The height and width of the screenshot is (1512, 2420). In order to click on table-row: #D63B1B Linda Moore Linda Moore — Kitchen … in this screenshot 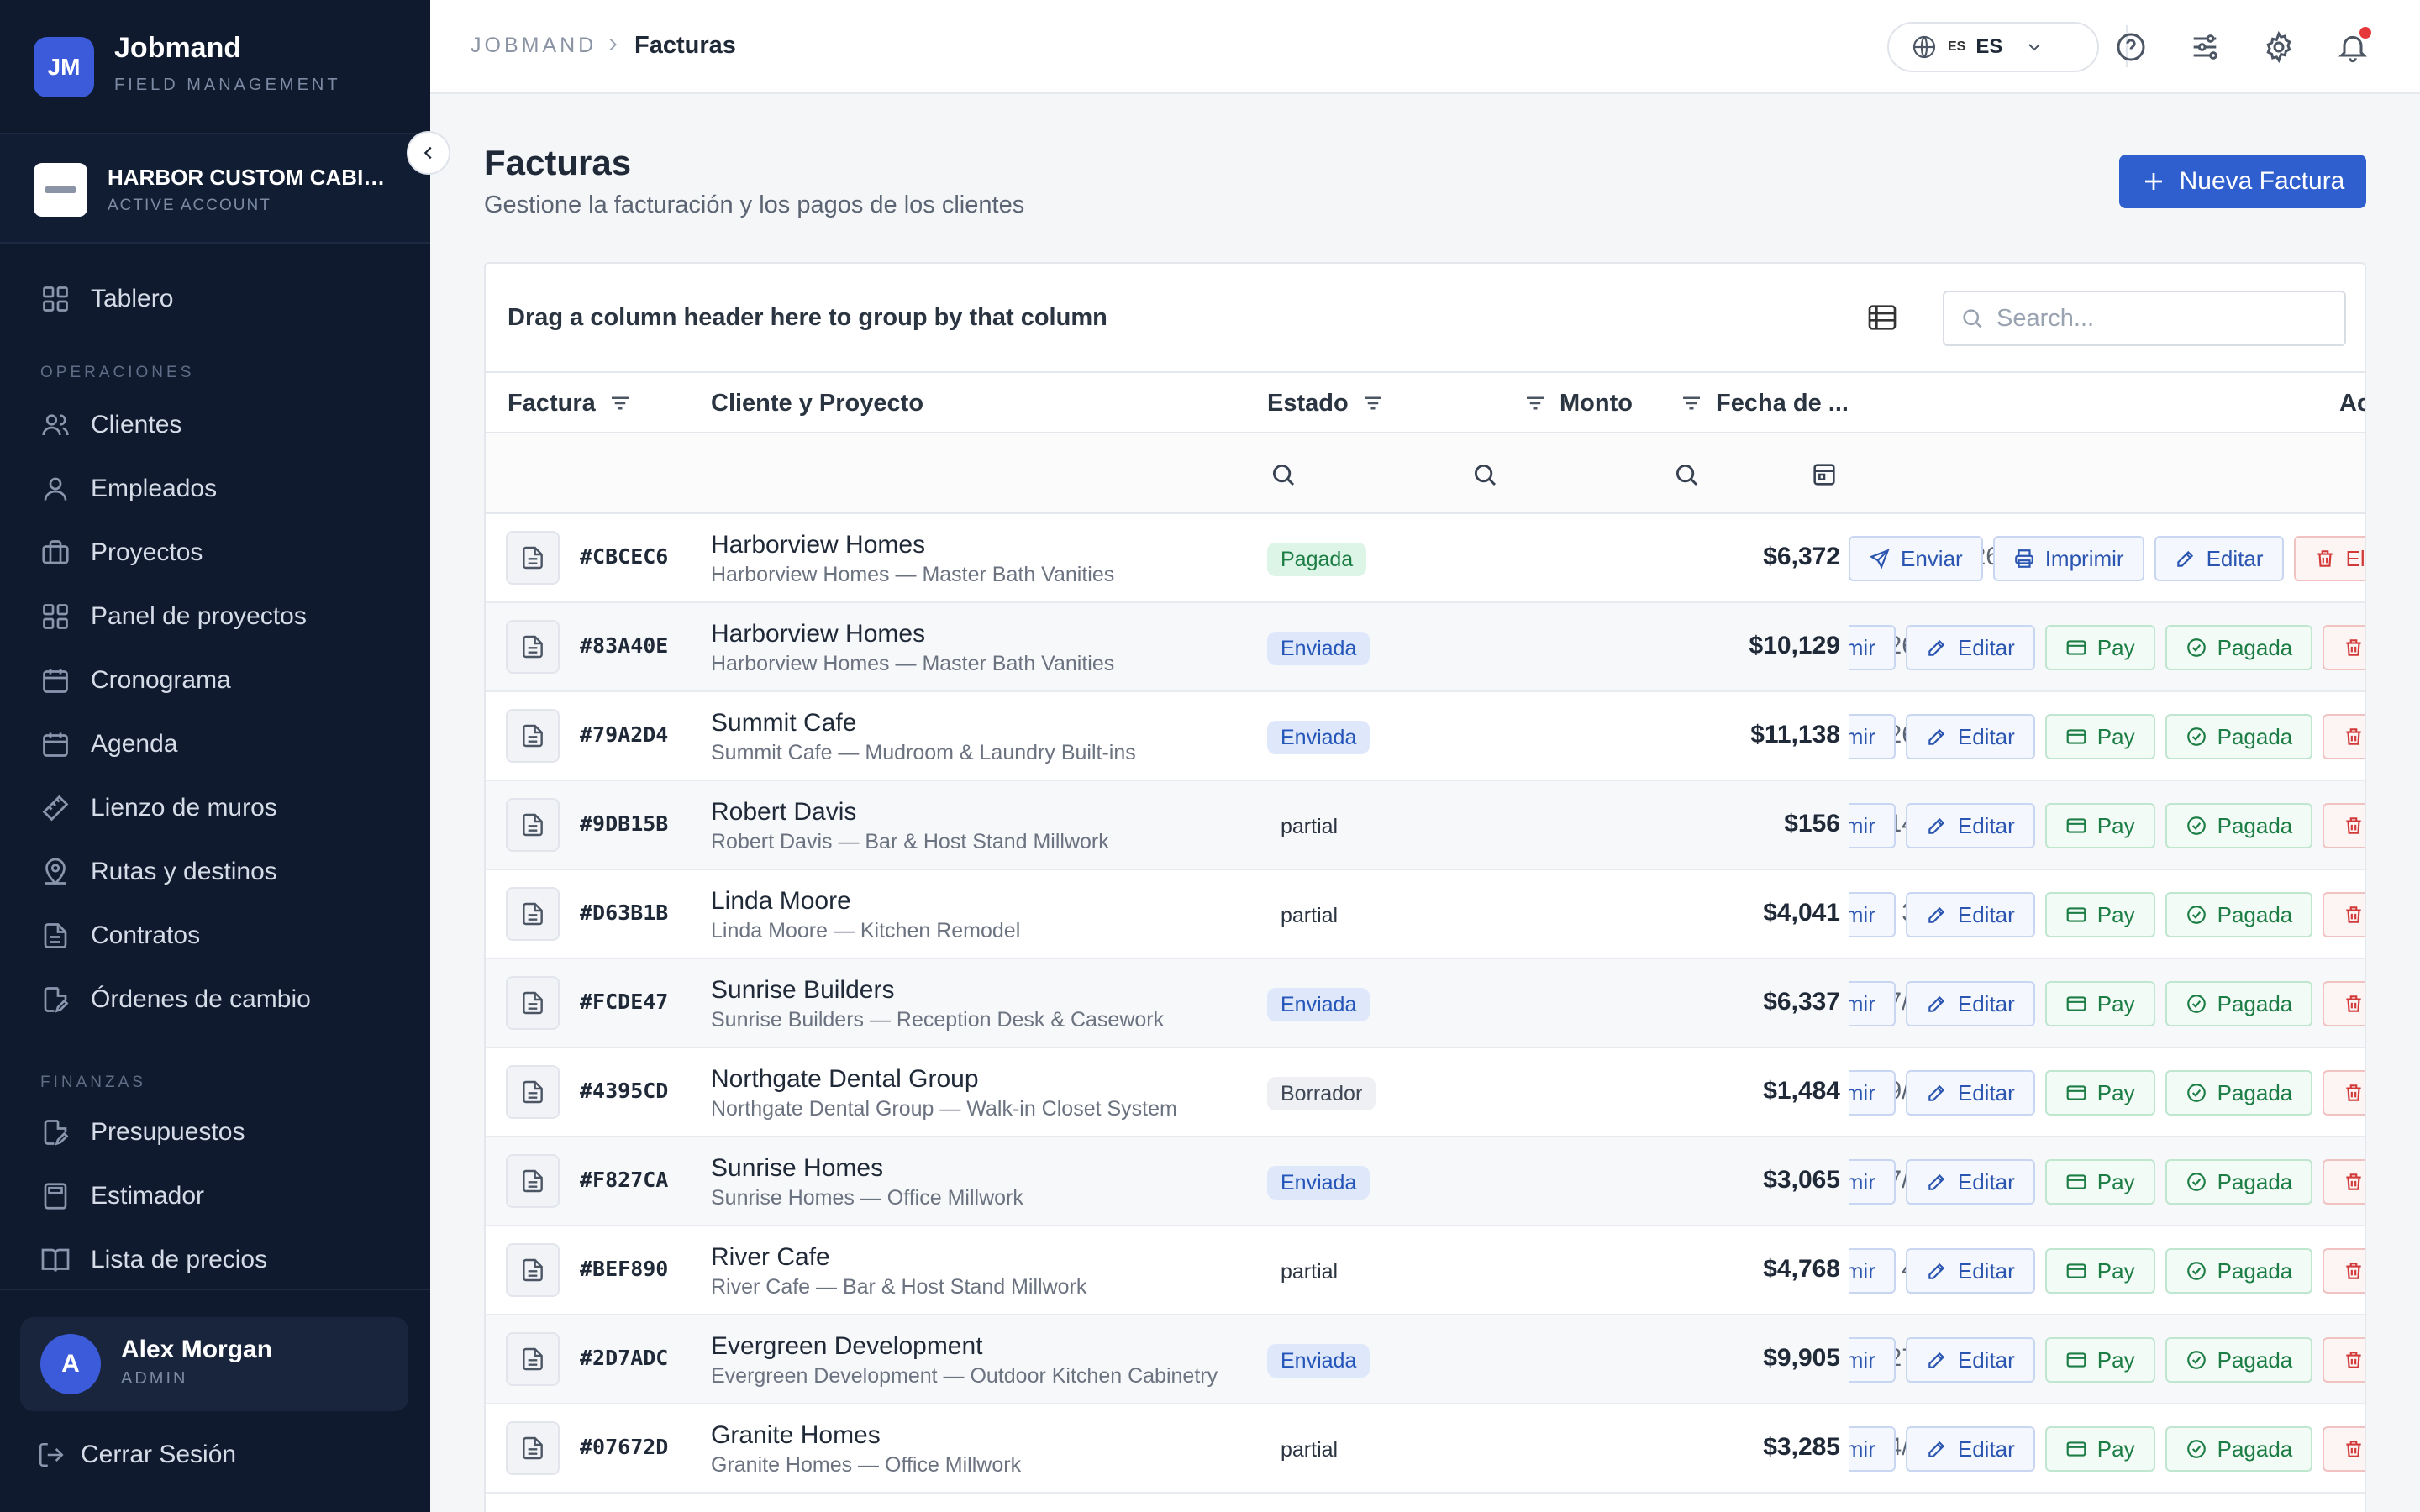, I will do `click(1425, 914)`.